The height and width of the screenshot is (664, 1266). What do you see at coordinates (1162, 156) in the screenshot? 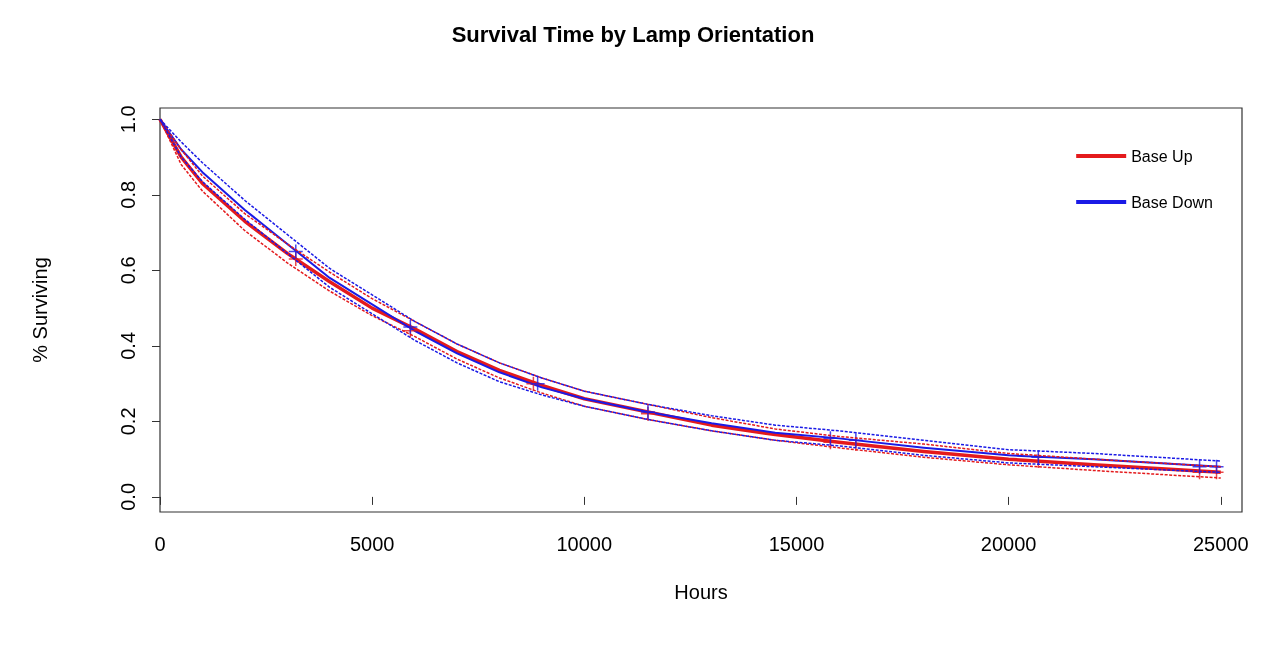
I see `legend-label: Base Up` at bounding box center [1162, 156].